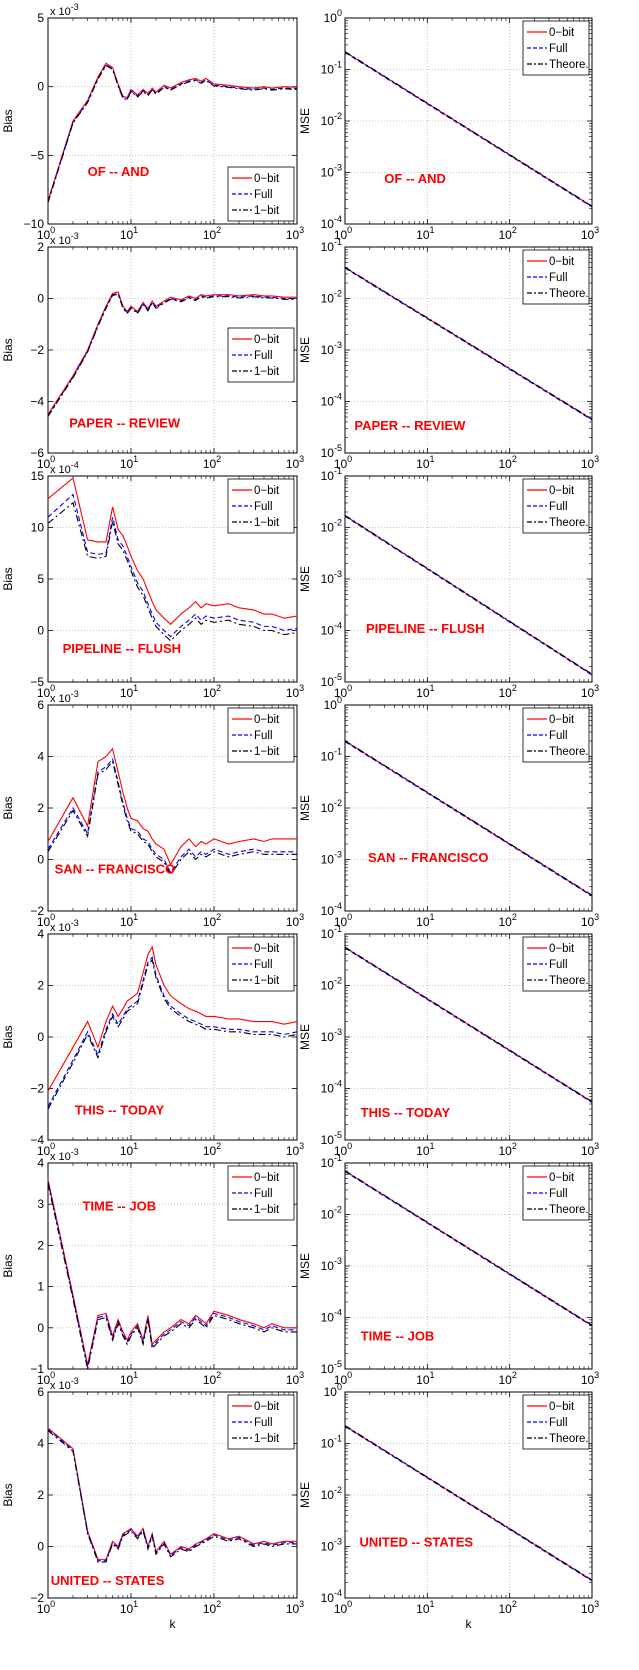  What do you see at coordinates (468, 343) in the screenshot?
I see `series-line-theore` at bounding box center [468, 343].